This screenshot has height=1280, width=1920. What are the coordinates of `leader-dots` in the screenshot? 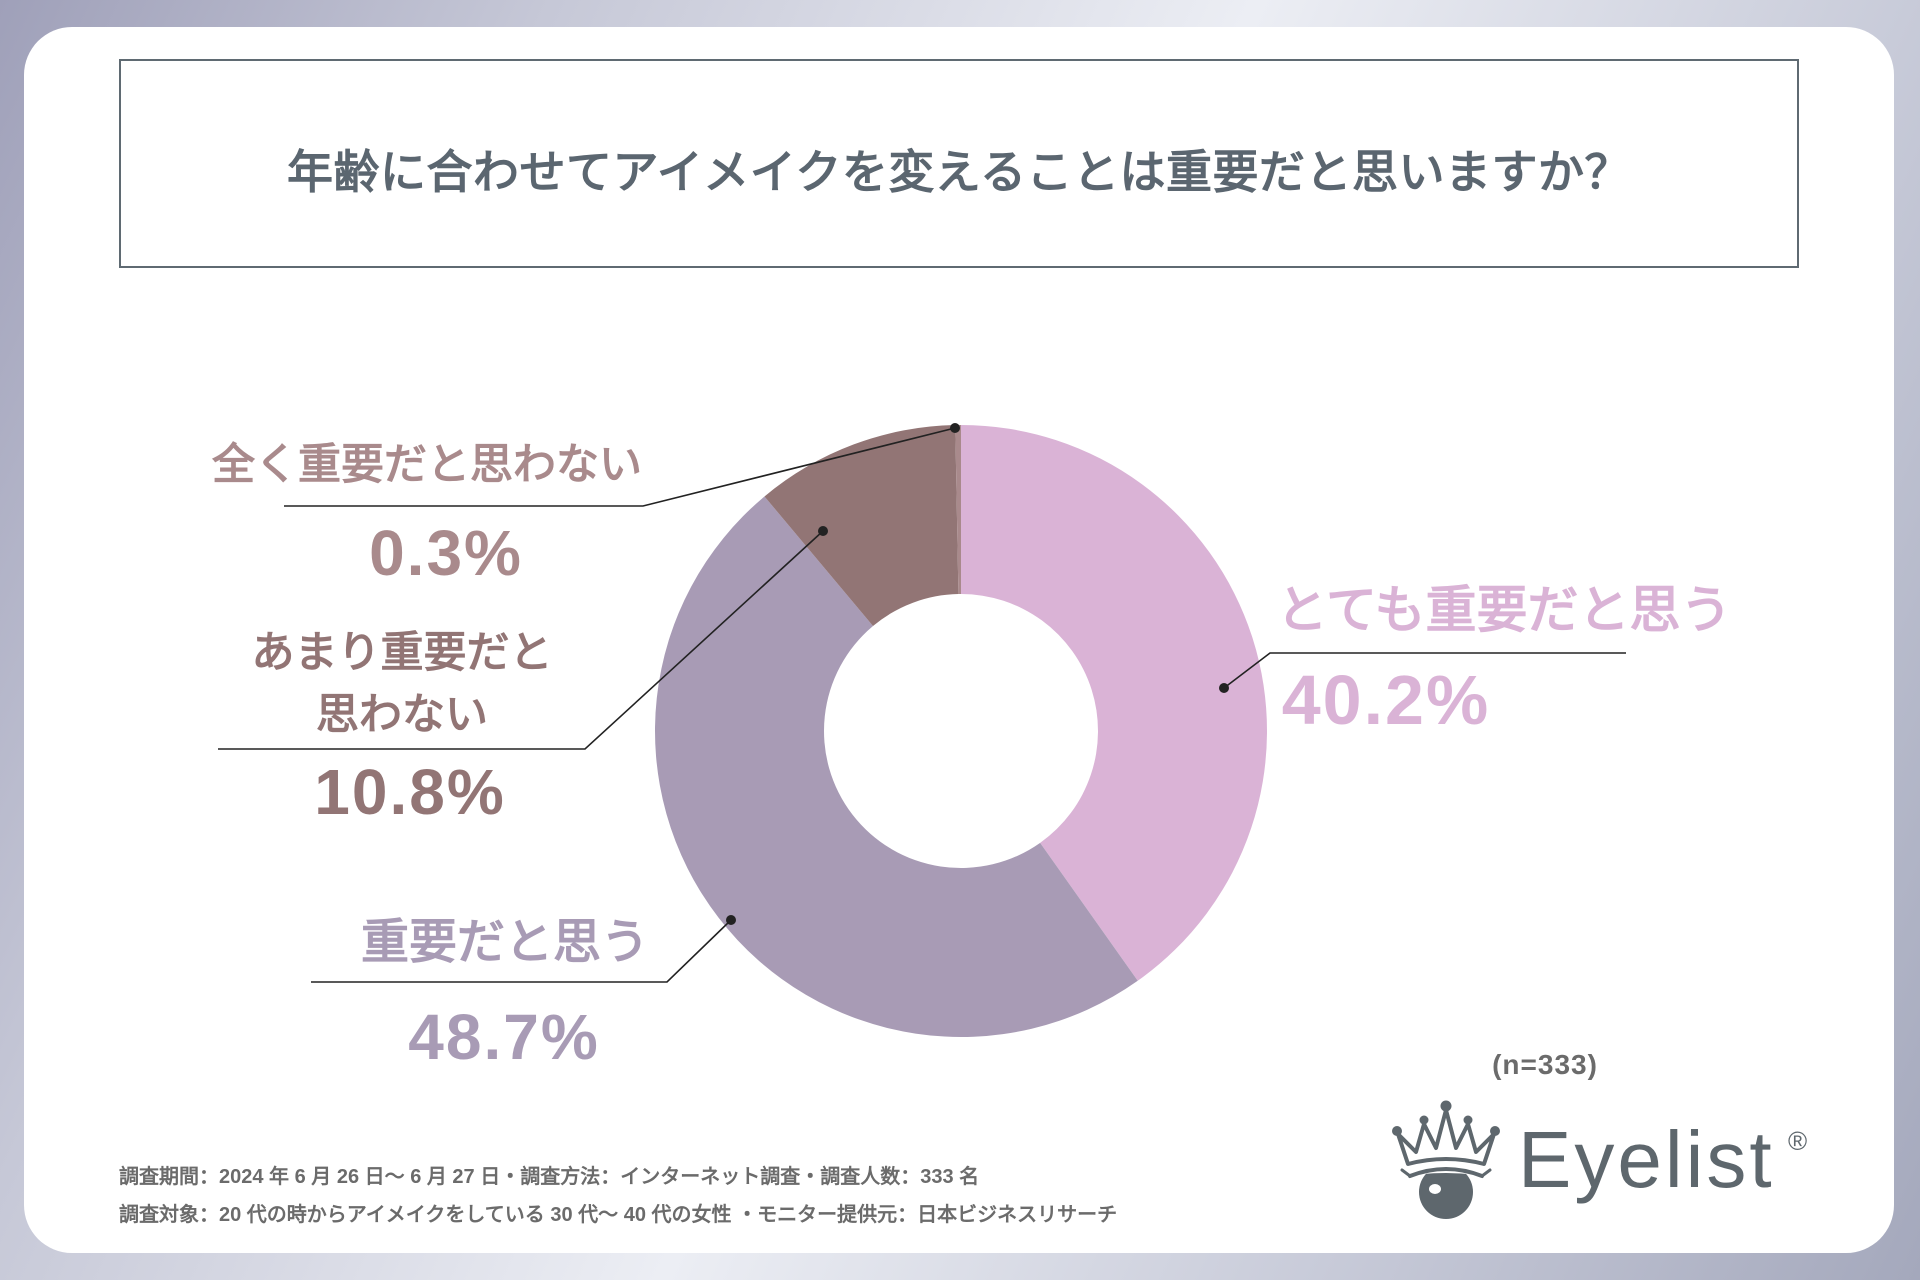 It's located at (977, 674).